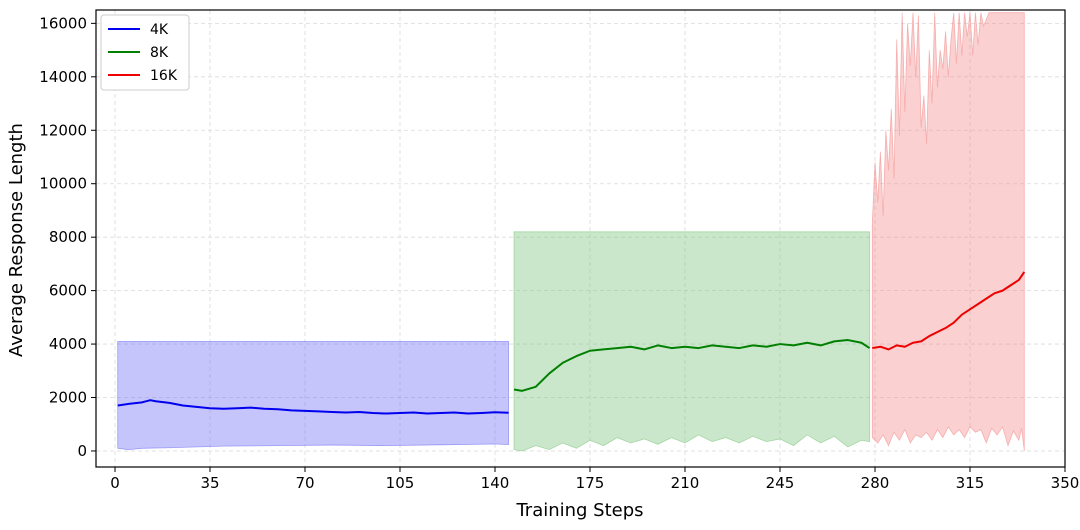  Describe the element at coordinates (692, 365) in the screenshot. I see `series-line-8k` at that location.